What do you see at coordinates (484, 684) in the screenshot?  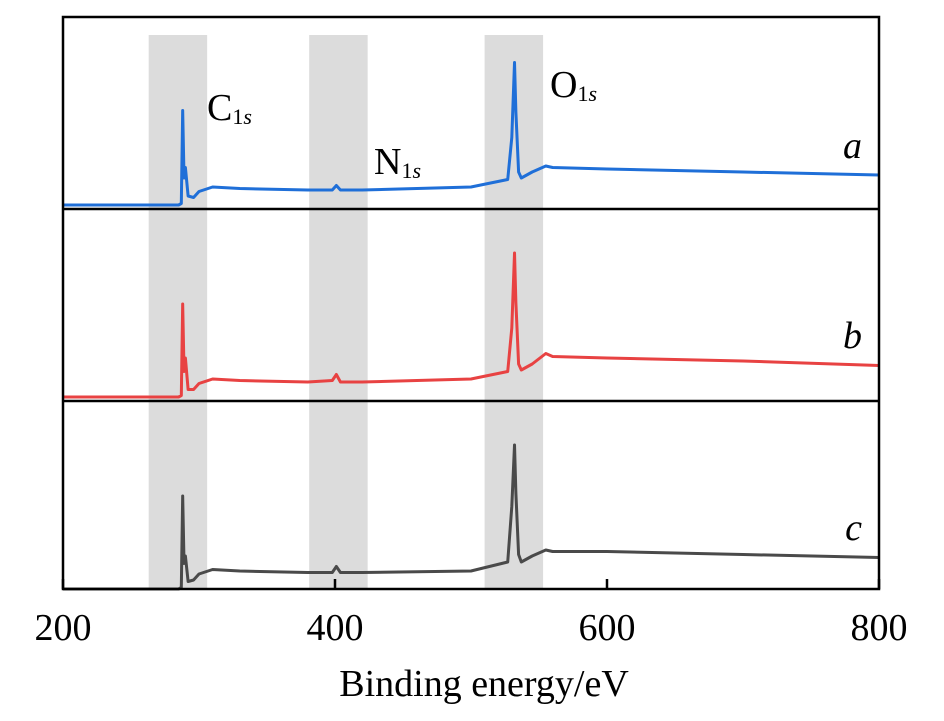 I see `x-axis-title: Binding energy/eV` at bounding box center [484, 684].